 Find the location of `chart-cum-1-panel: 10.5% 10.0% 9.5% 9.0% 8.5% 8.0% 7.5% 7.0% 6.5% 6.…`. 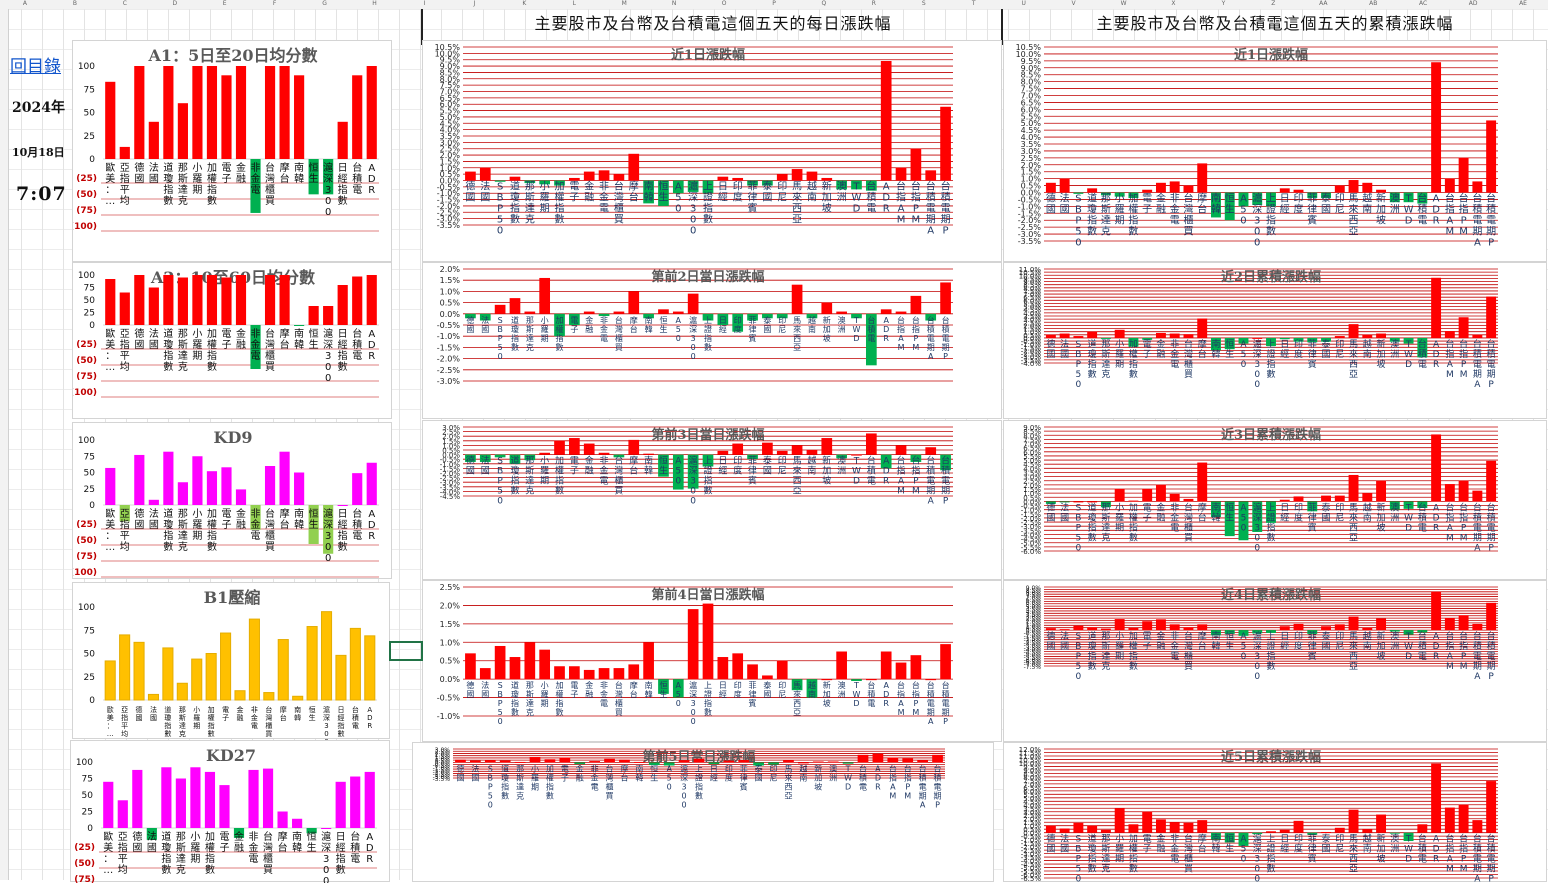

chart-cum-1-panel: 10.5% 10.0% 9.5% 9.0% 8.5% 8.0% 7.5% 7.0% 6.5% 6.… is located at coordinates (1275, 151).